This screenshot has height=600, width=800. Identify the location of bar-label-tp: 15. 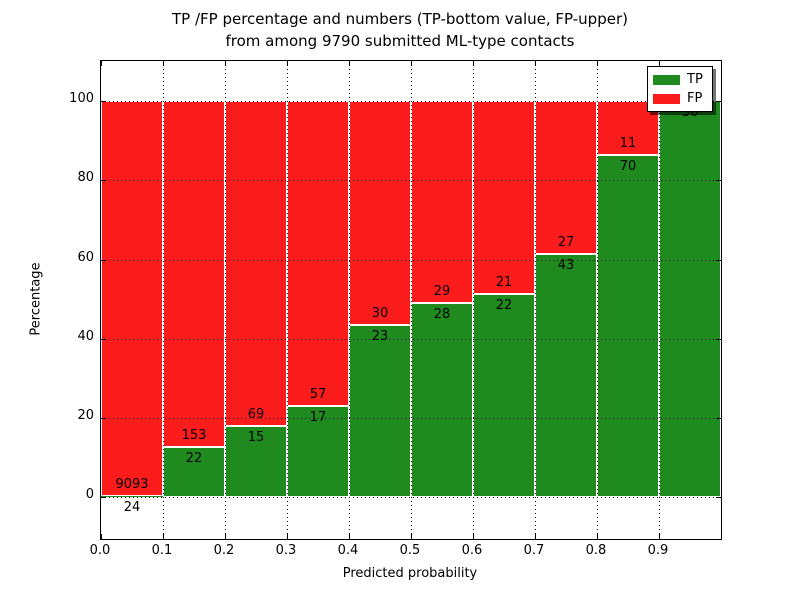
(256, 438).